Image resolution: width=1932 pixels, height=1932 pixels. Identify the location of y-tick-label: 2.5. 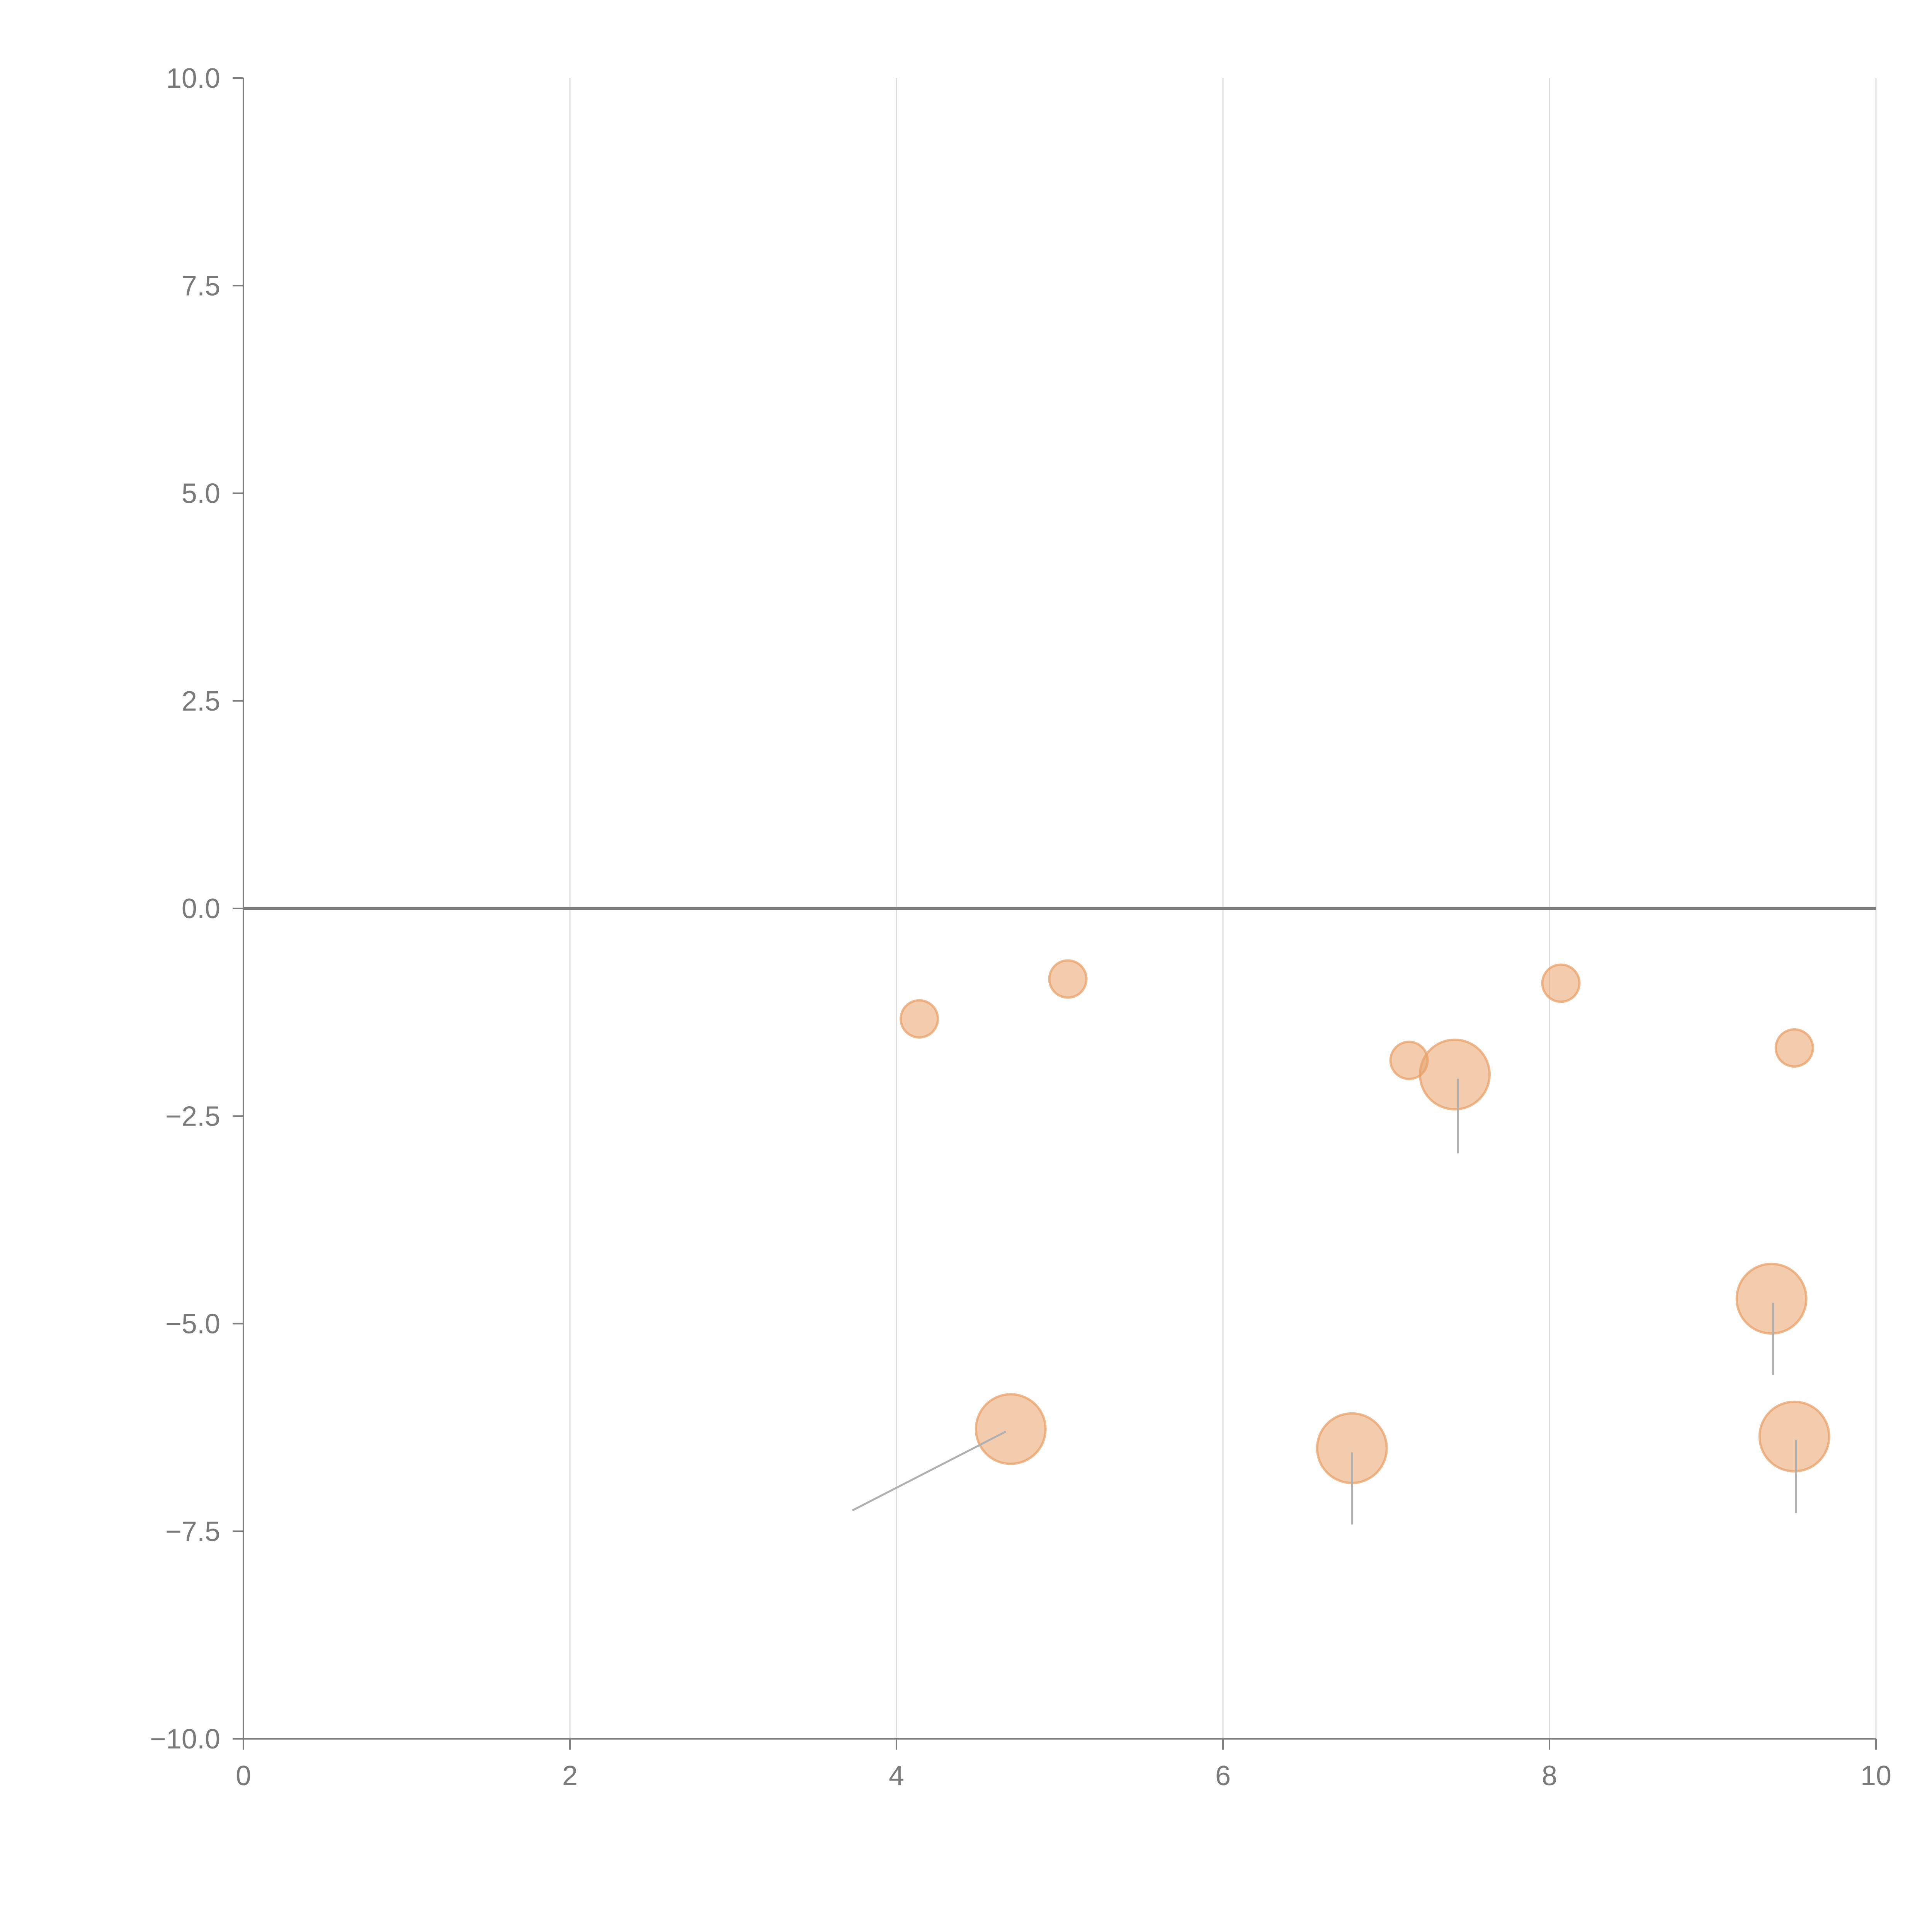
(201, 702).